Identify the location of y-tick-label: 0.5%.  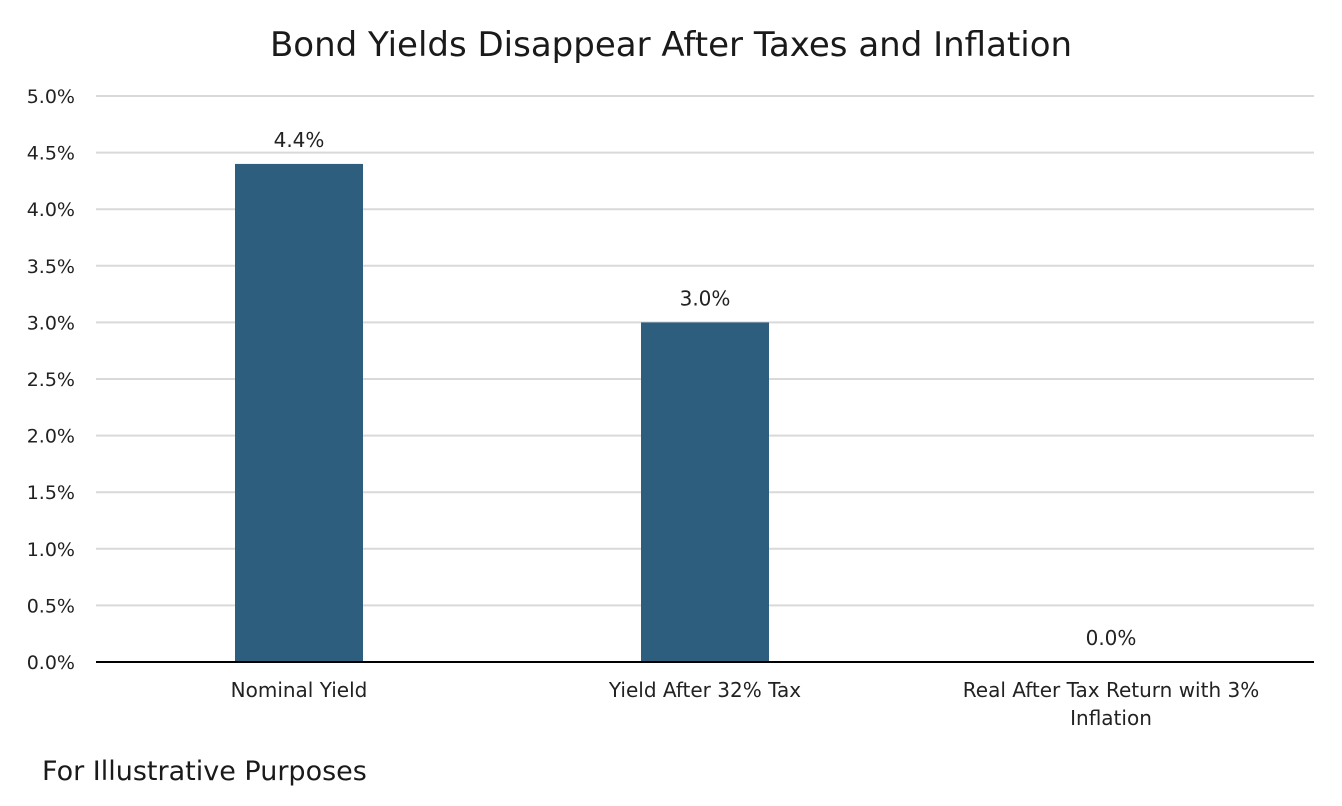
(51, 606).